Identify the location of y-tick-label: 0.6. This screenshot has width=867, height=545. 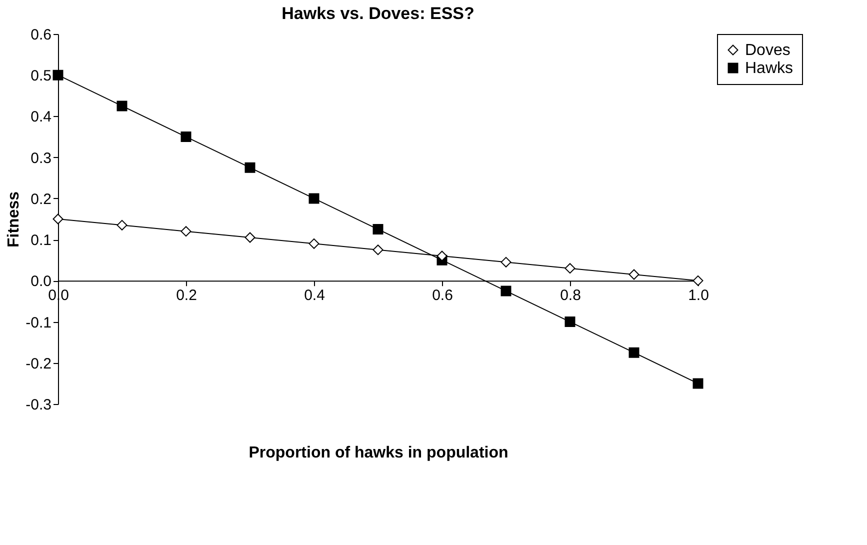
(41, 35).